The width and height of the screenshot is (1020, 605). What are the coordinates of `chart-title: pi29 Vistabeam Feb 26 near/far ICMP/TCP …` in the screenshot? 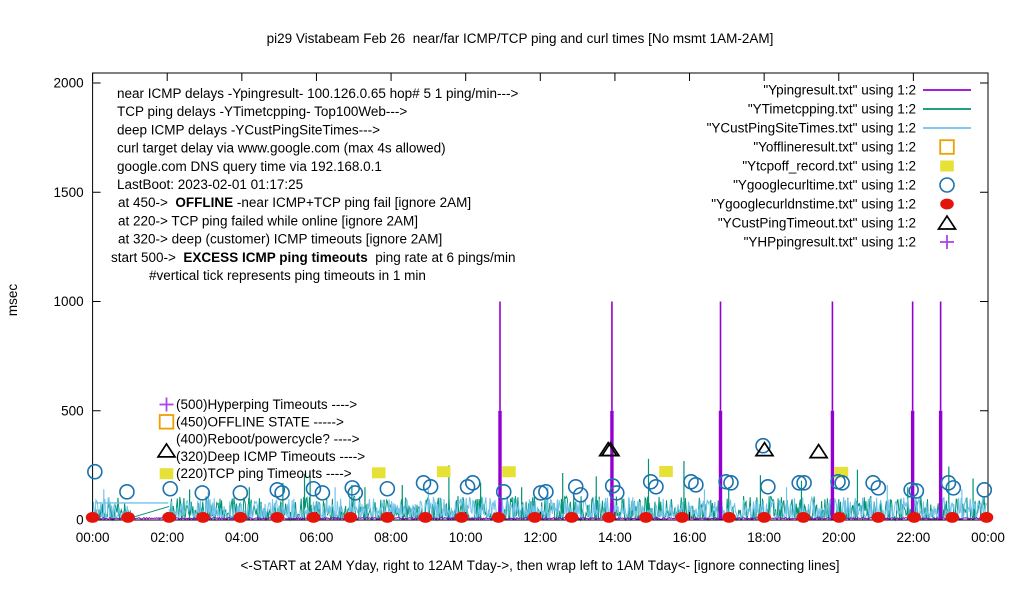 It's located at (520, 38).